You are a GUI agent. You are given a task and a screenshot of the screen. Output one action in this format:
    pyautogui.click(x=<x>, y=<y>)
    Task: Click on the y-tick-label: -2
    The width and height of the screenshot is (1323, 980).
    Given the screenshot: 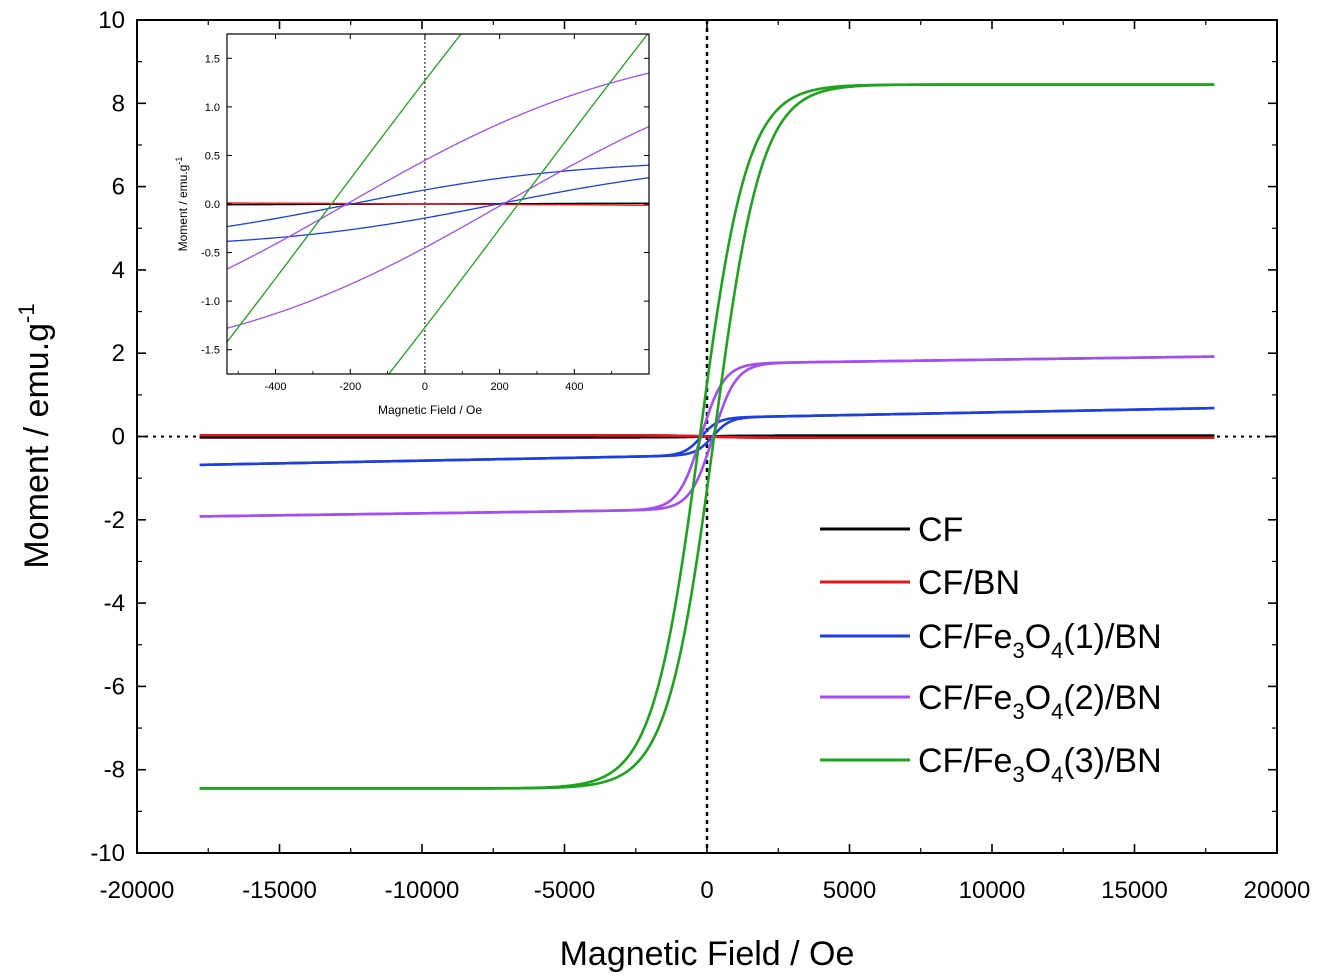 What is the action you would take?
    pyautogui.click(x=114, y=520)
    